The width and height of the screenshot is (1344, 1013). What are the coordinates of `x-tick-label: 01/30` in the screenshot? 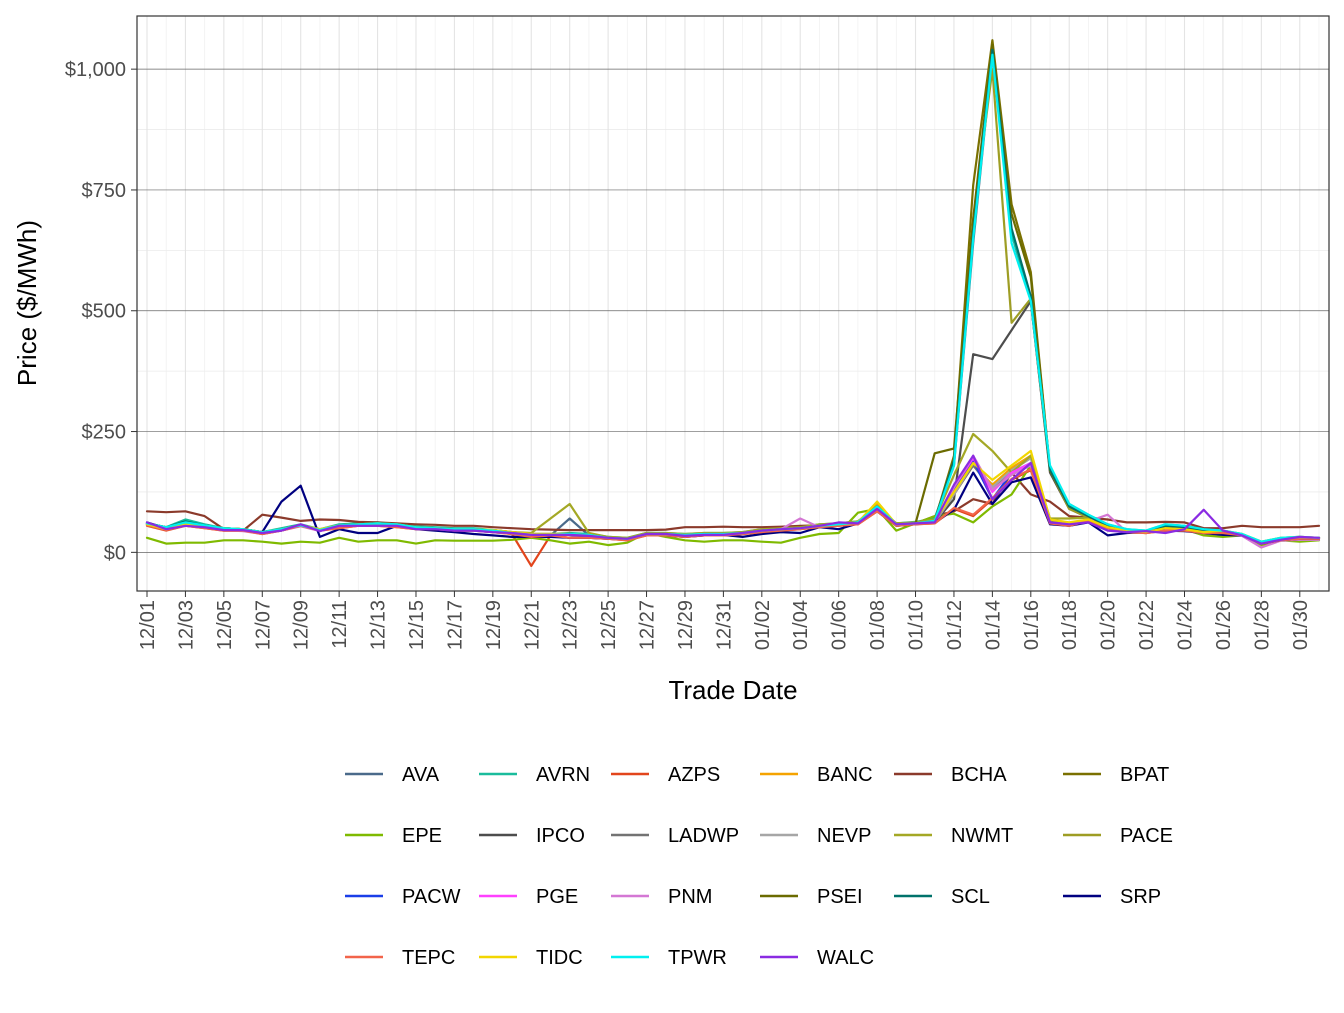 It's located at (1301, 625).